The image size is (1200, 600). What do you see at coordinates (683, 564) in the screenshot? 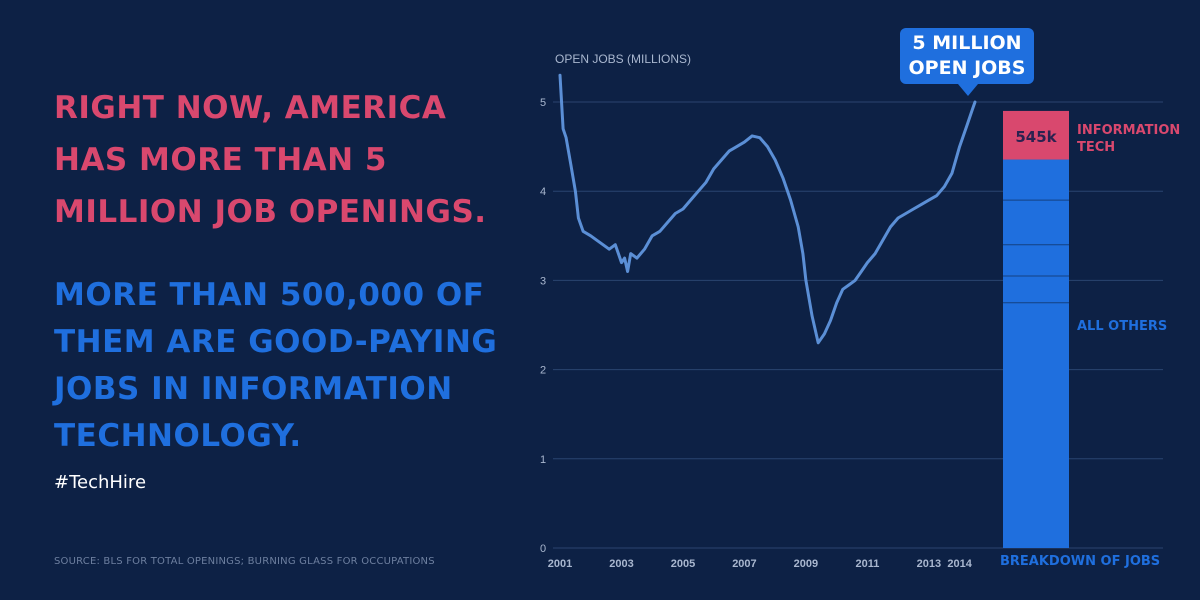
I see `x-tick-label: 2005` at bounding box center [683, 564].